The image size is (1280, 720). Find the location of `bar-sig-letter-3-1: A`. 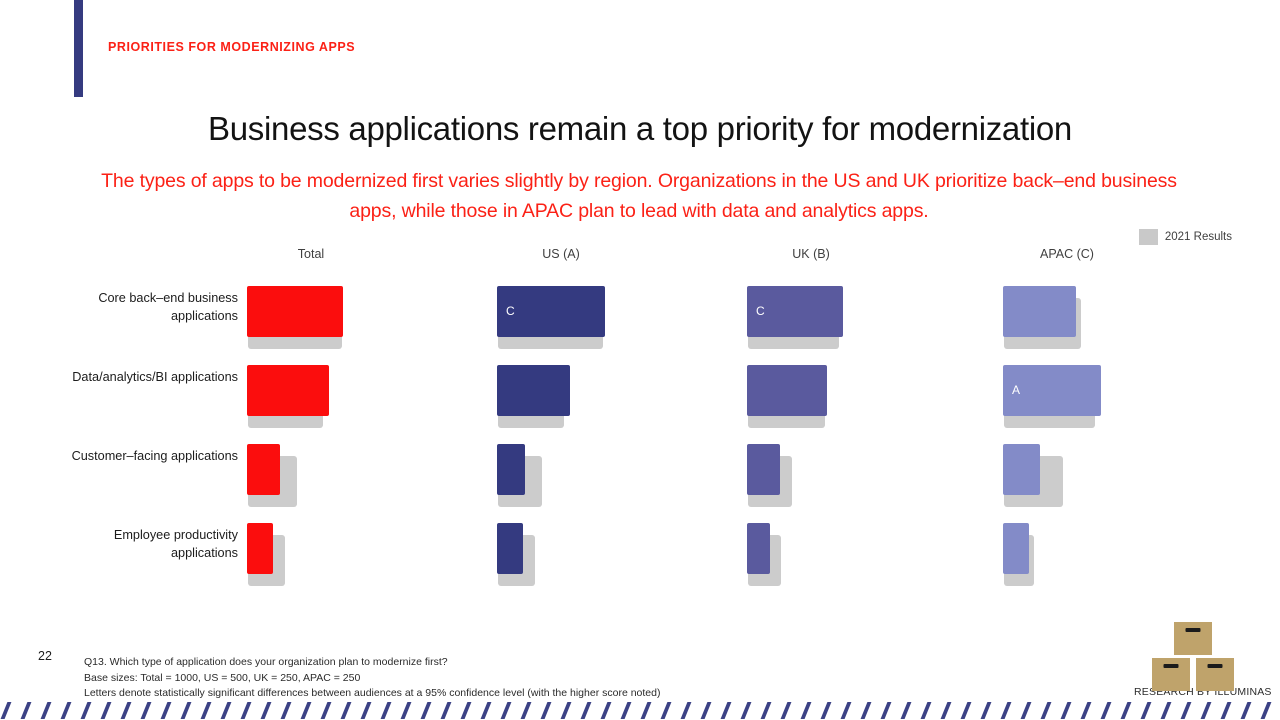

bar-sig-letter-3-1: A is located at coordinates (1016, 389).